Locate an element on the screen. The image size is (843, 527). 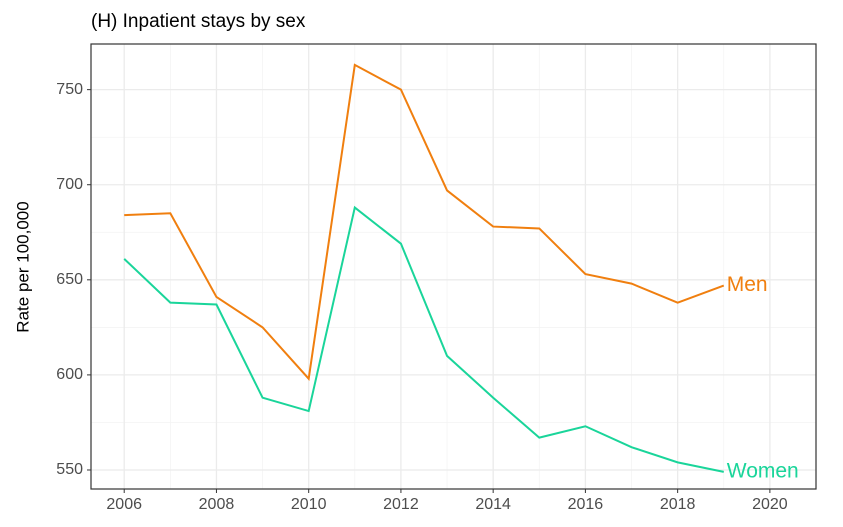
series-label: Men is located at coordinates (747, 284).